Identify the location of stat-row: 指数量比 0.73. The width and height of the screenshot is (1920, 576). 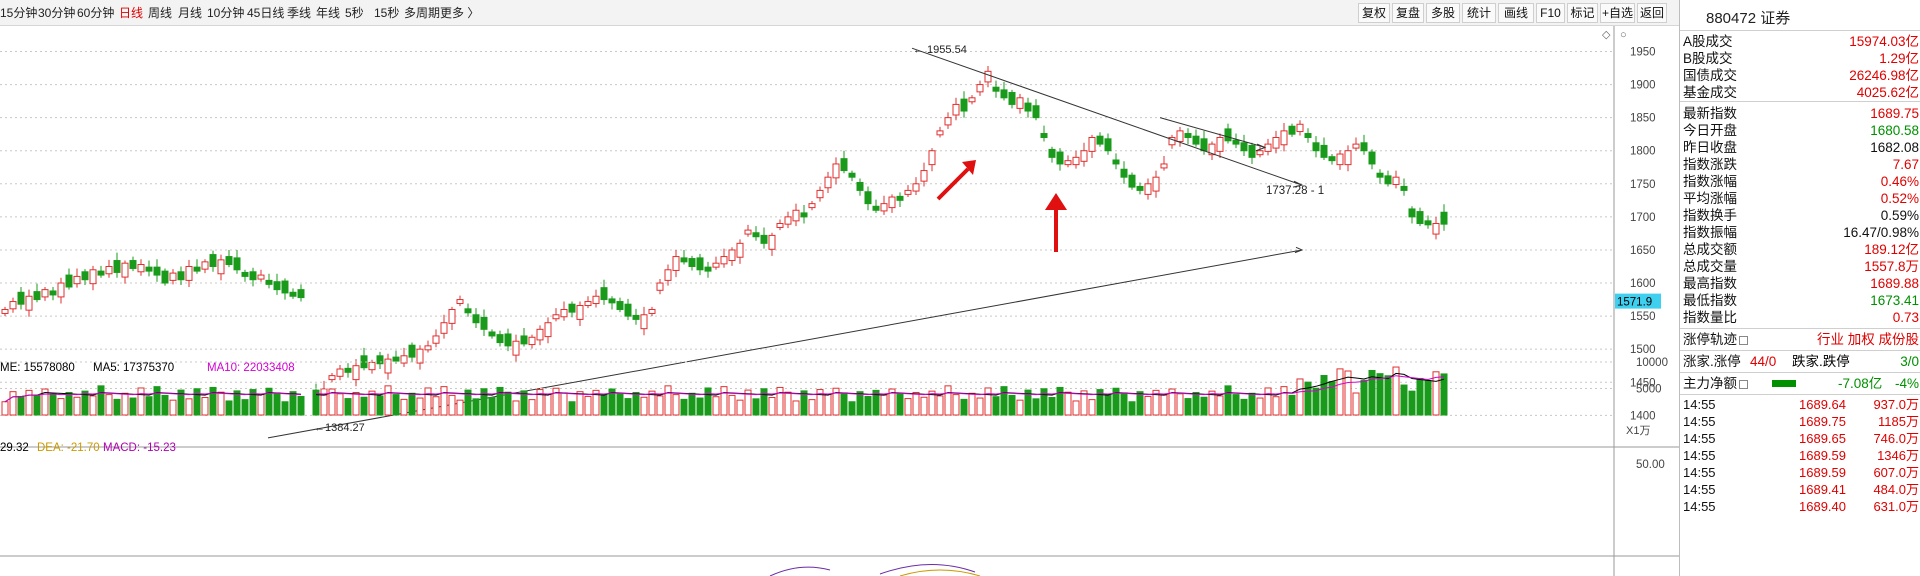
(1800, 317).